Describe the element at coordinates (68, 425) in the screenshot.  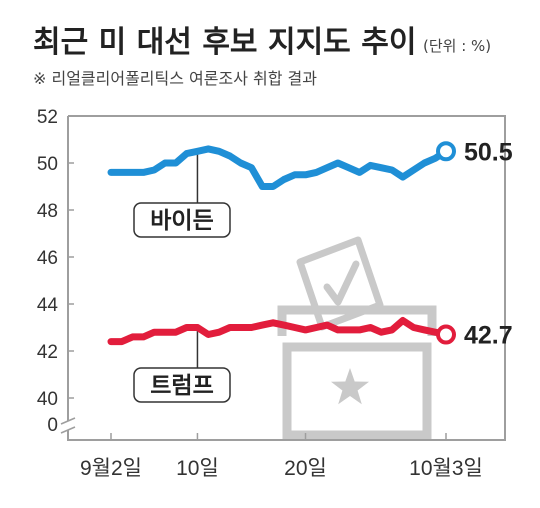
I see `axis-break-mark` at that location.